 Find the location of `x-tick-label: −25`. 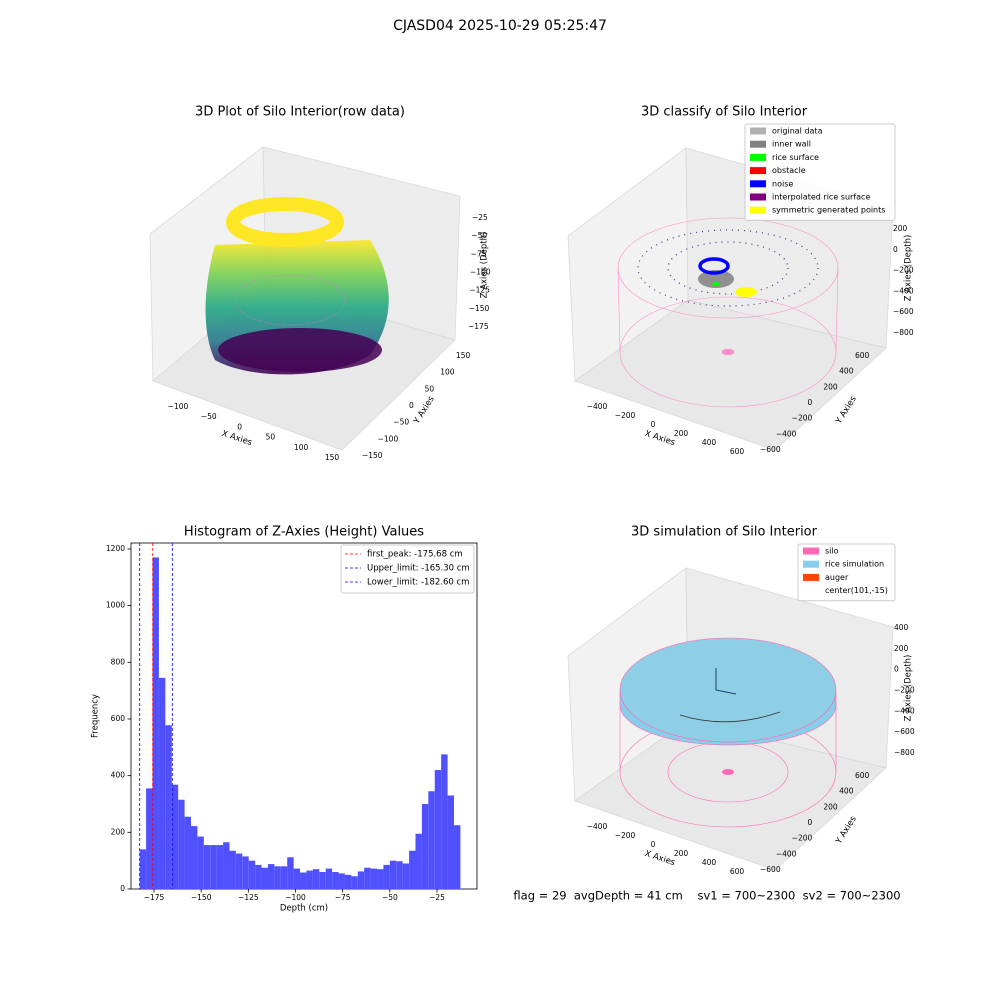

x-tick-label: −25 is located at coordinates (437, 897).